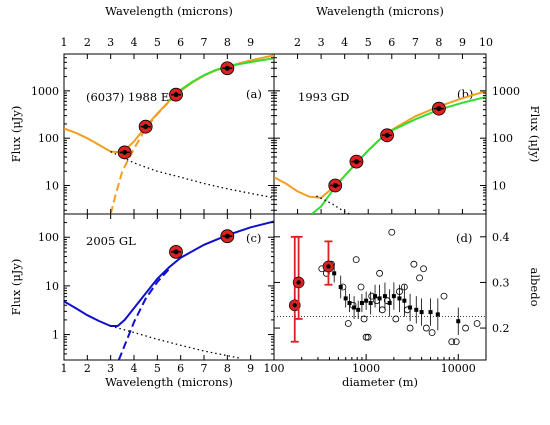 The height and width of the screenshot is (425, 550). What do you see at coordinates (192, 175) in the screenshot?
I see `panel-a-model-reflected-line` at bounding box center [192, 175].